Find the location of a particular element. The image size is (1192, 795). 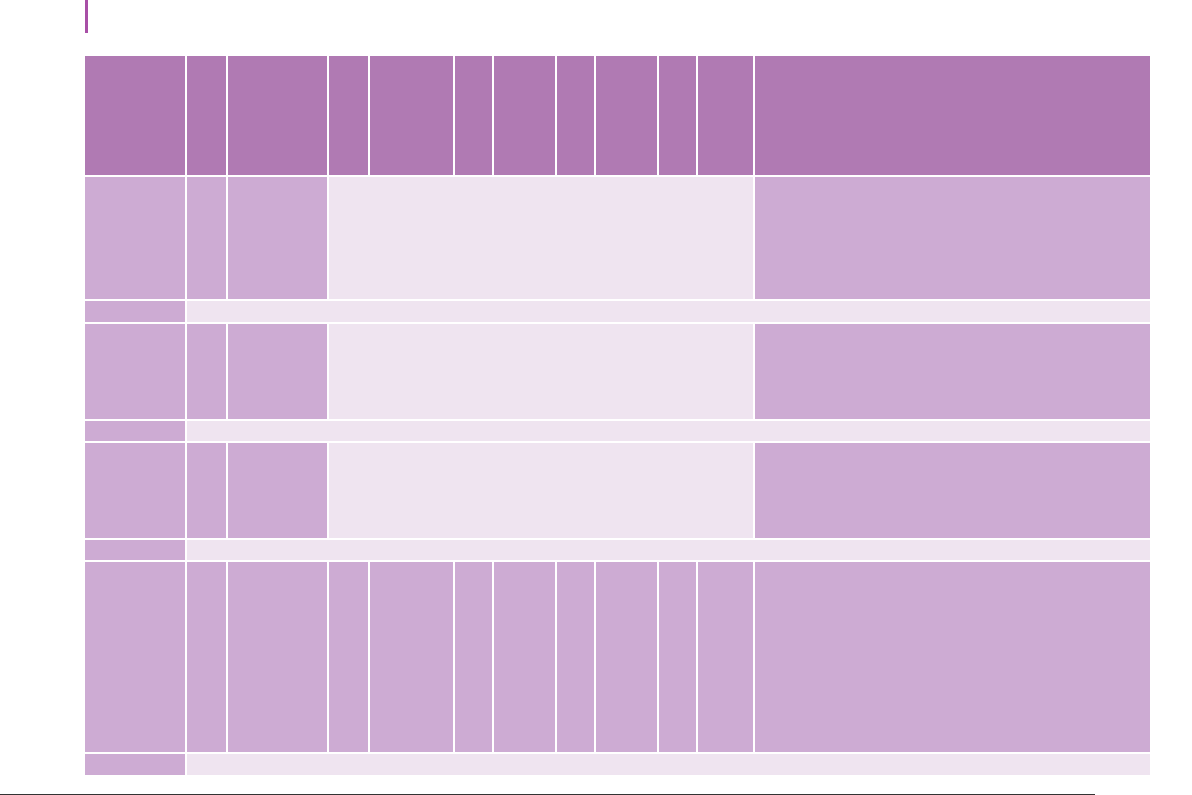

accent-bar is located at coordinates (86, 16).